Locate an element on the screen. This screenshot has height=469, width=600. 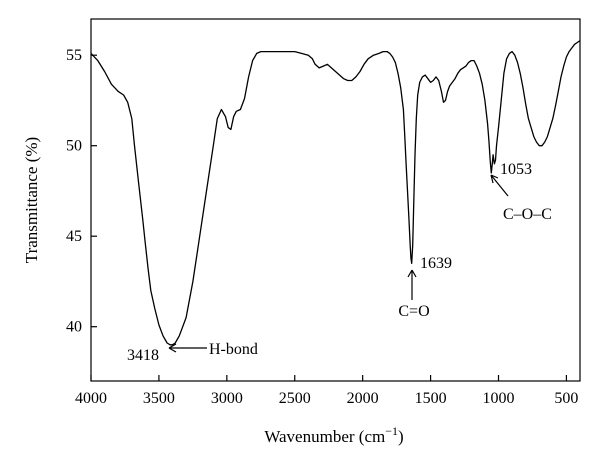
x-axis-title-superscript: −1 is located at coordinates (391, 431).